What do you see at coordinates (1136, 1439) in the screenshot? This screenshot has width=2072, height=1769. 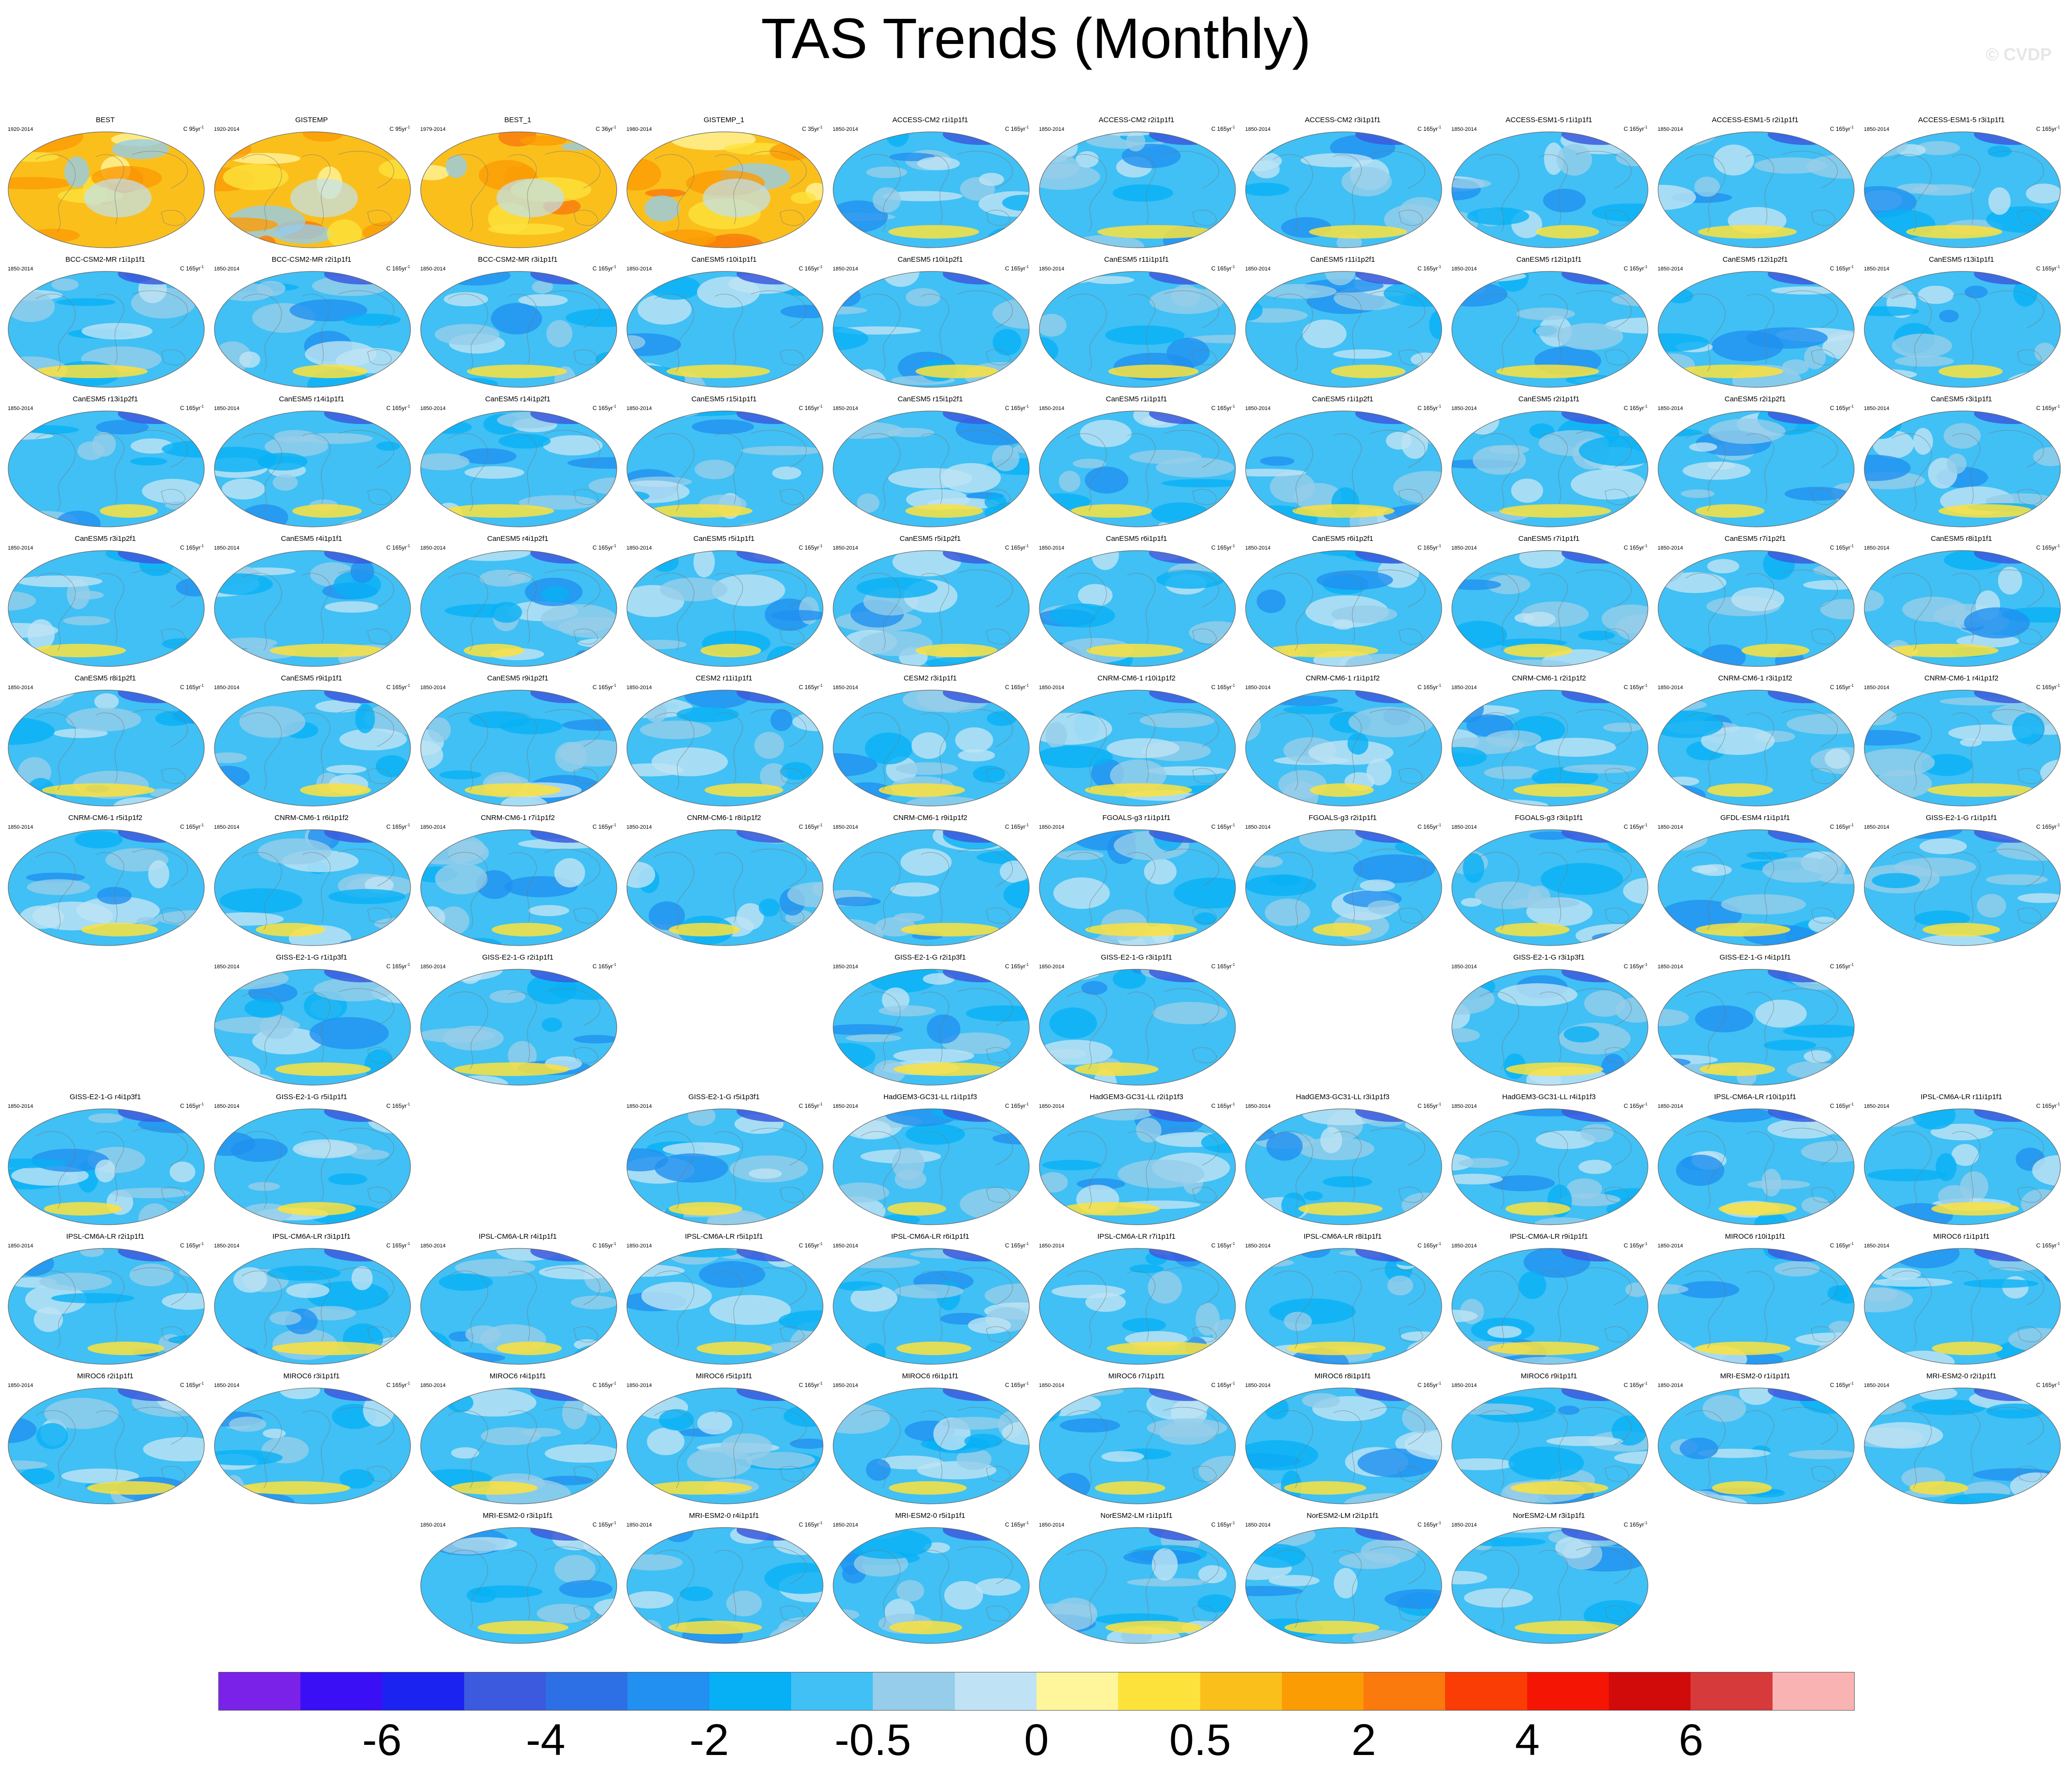 I see `map-panel: MIROC6 r7i1p1f1 1850-2014 C 165yr-1` at bounding box center [1136, 1439].